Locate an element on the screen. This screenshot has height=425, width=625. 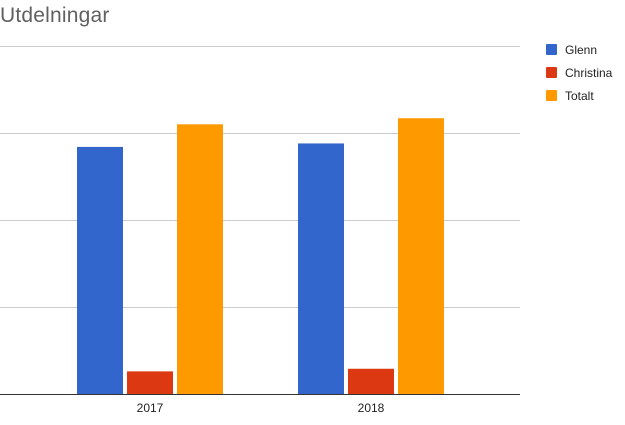
bar-totalt-2017 is located at coordinates (200, 259).